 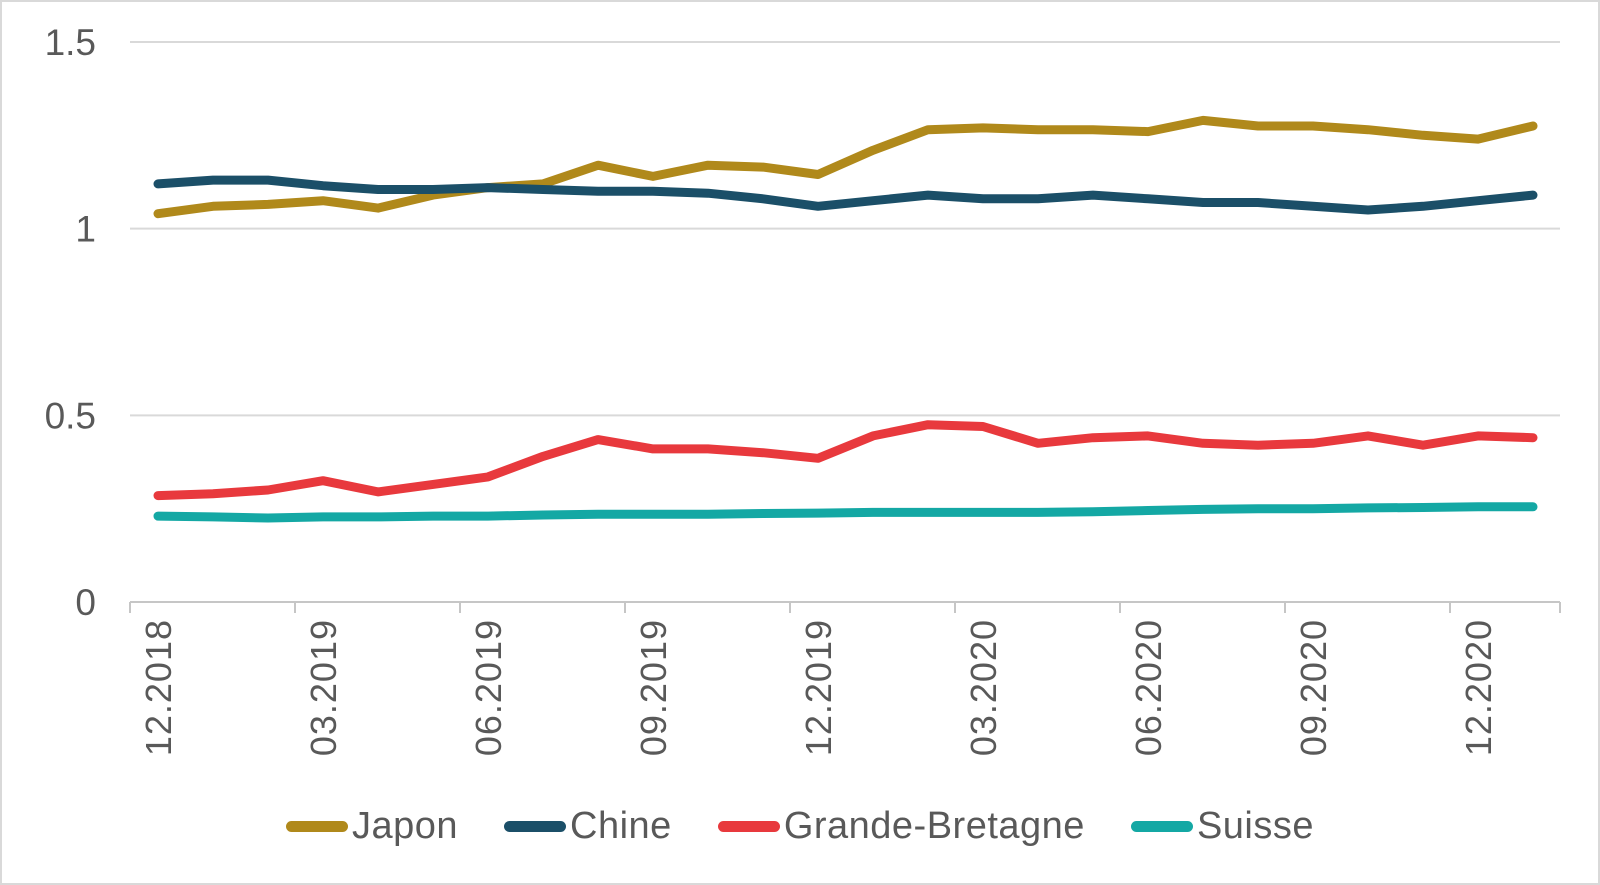 What do you see at coordinates (621, 825) in the screenshot?
I see `legend-label: Chine` at bounding box center [621, 825].